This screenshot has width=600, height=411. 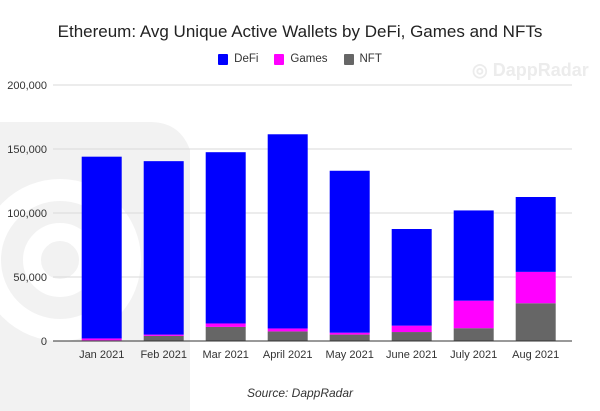 I want to click on legend-label: NFT, so click(x=370, y=59).